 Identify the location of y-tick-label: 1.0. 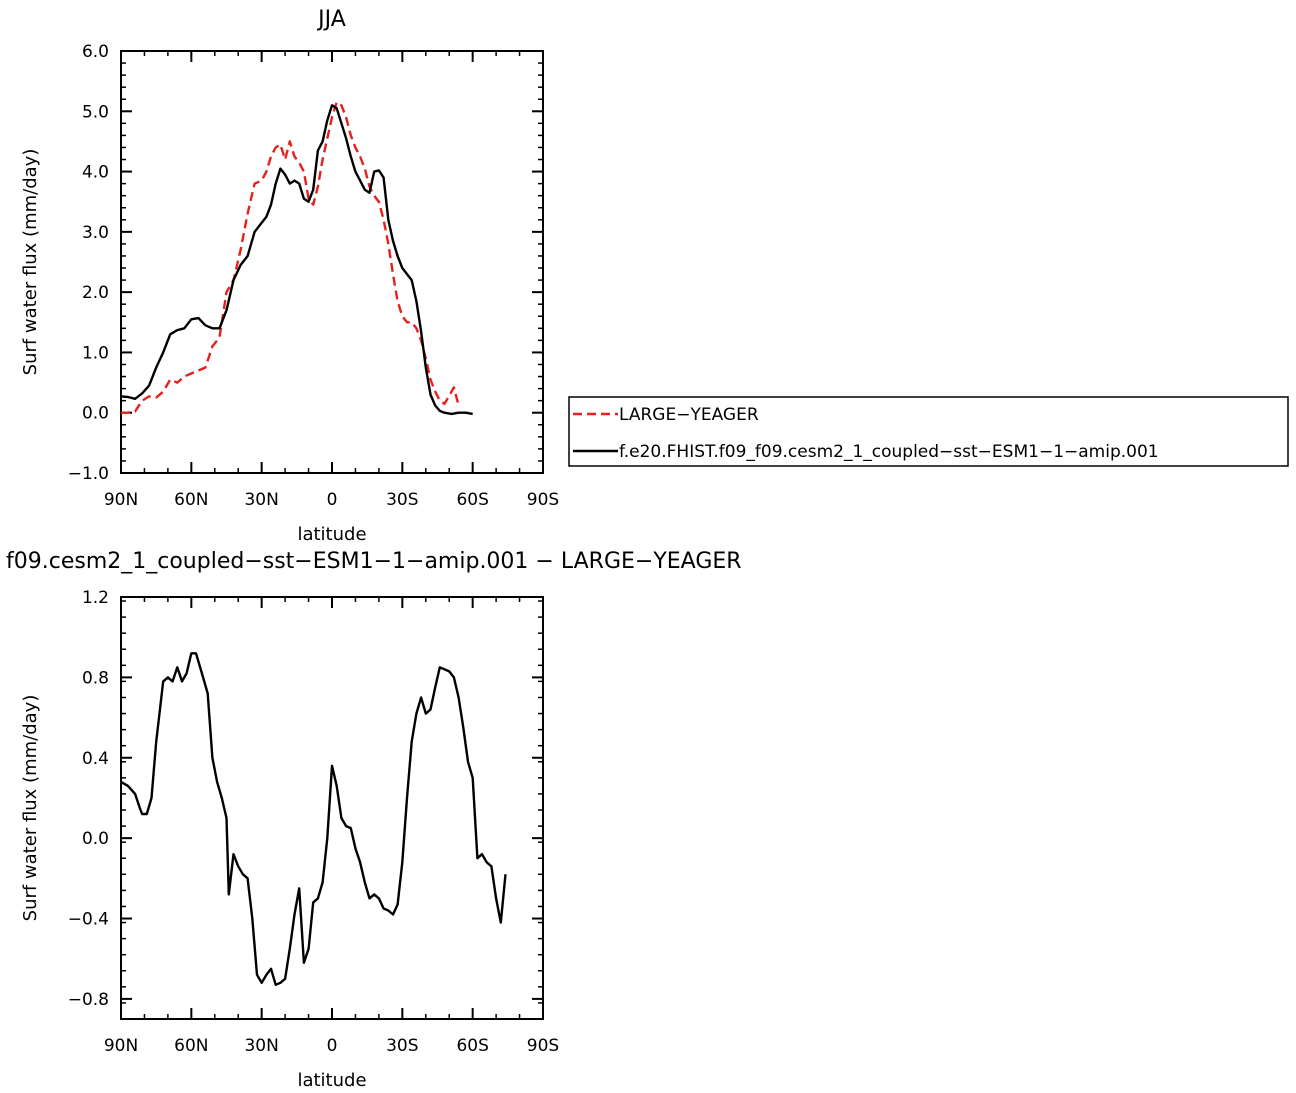
(95, 353).